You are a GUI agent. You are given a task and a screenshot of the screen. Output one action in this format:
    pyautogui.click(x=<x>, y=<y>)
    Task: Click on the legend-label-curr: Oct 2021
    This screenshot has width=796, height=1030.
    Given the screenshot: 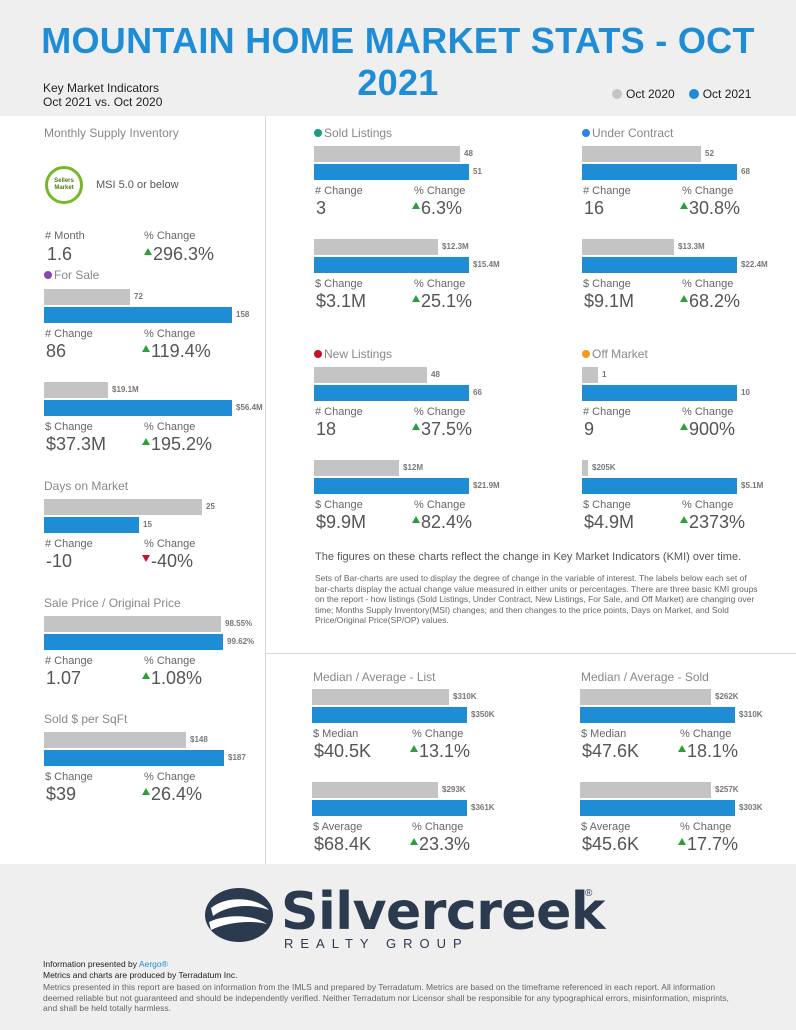 What is the action you would take?
    pyautogui.click(x=727, y=94)
    